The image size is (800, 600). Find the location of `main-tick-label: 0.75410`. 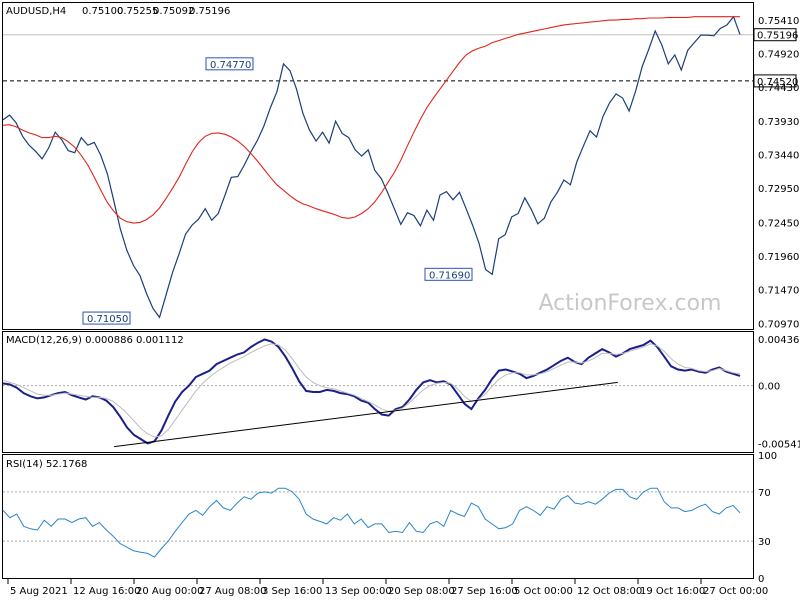

main-tick-label: 0.75410 is located at coordinates (778, 21).